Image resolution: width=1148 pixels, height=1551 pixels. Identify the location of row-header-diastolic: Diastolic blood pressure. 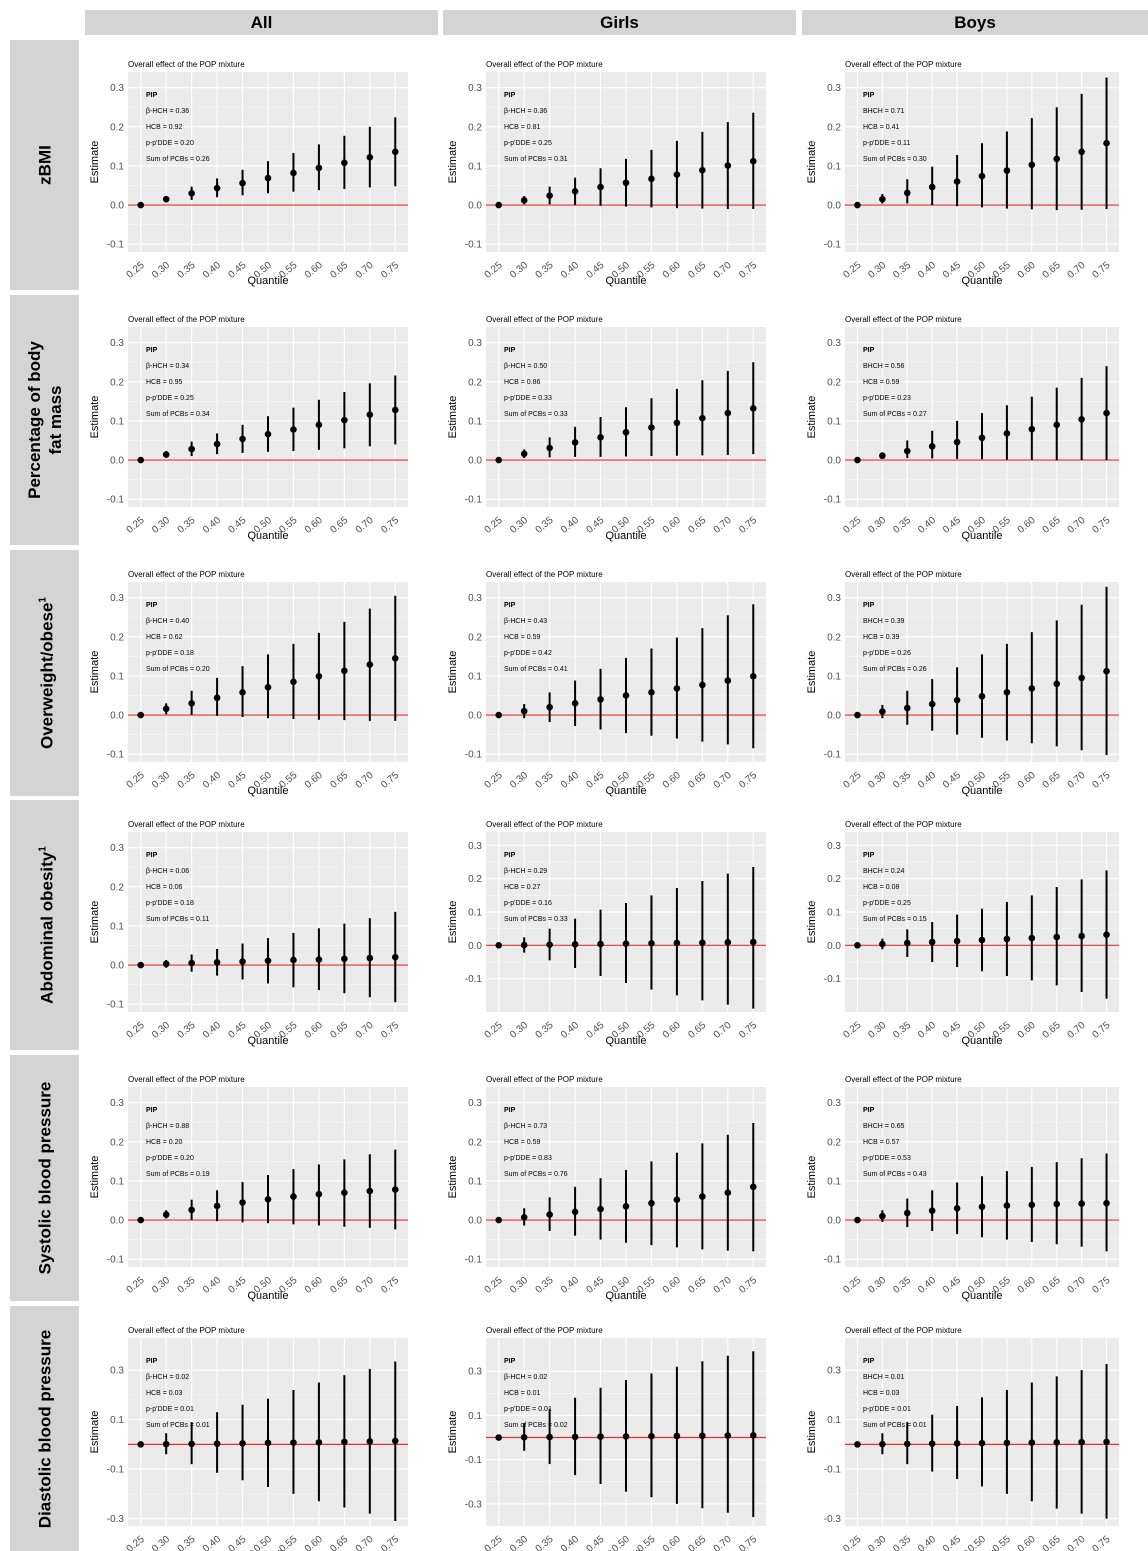
(44, 1428).